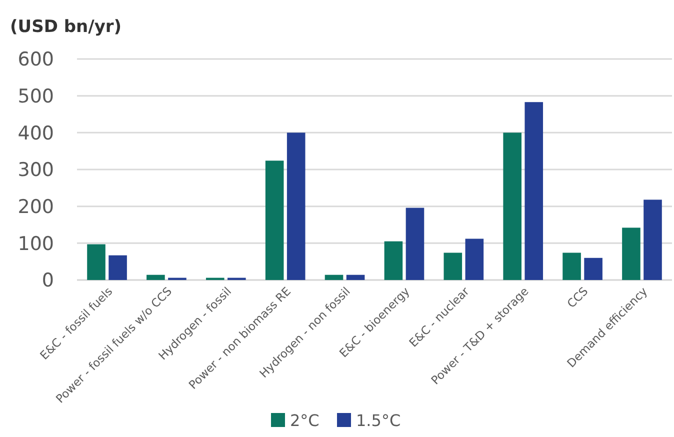  Describe the element at coordinates (36, 59) in the screenshot. I see `y-tick-label: 600` at that location.